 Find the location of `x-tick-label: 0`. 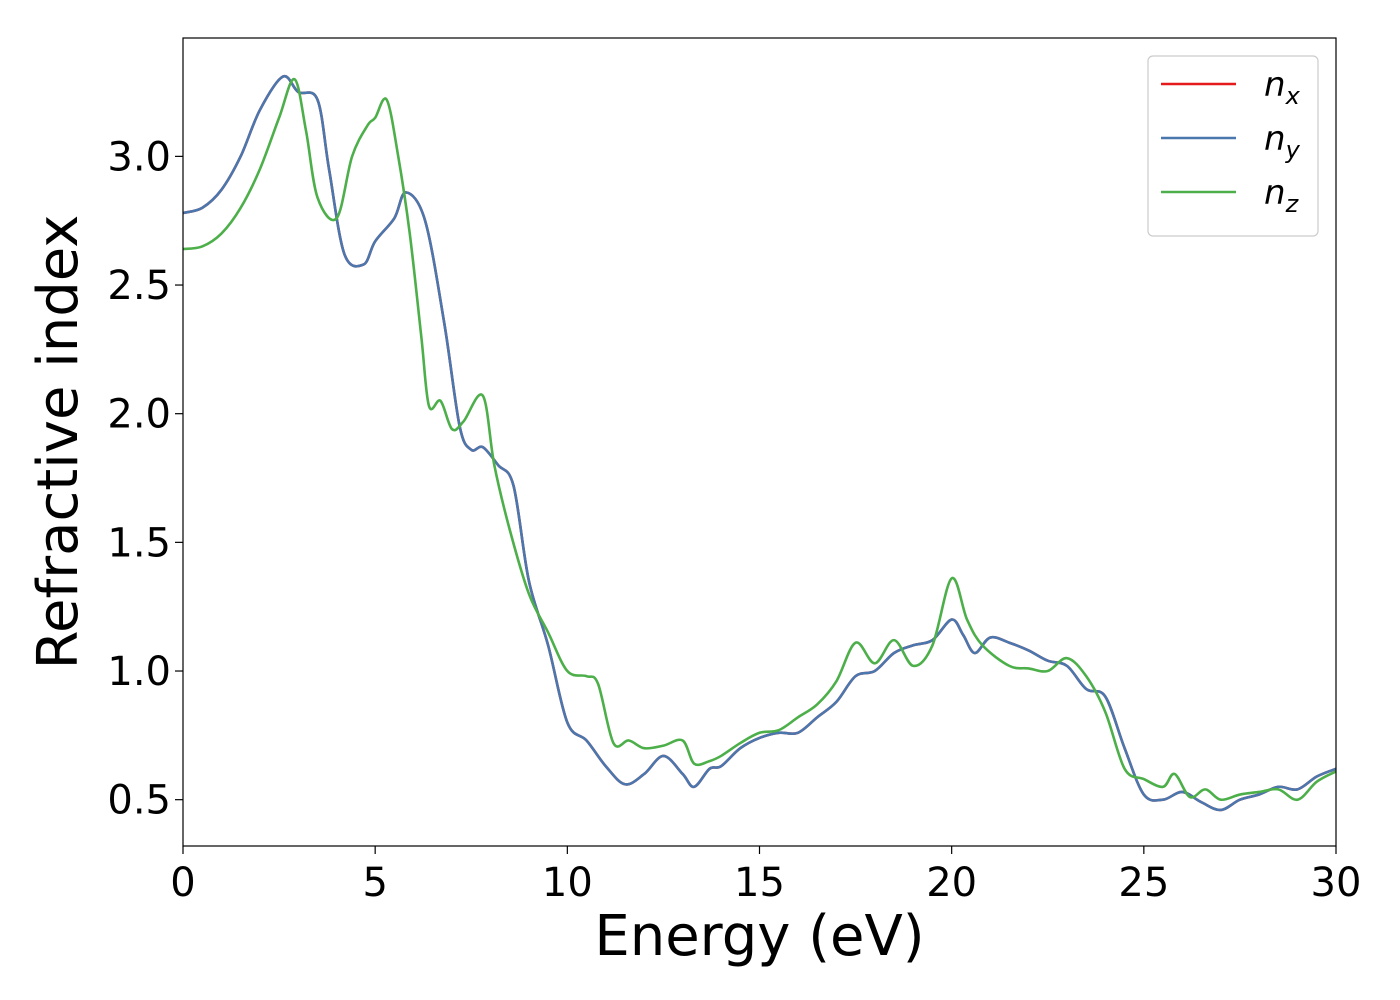

x-tick-label: 0 is located at coordinates (182, 883).